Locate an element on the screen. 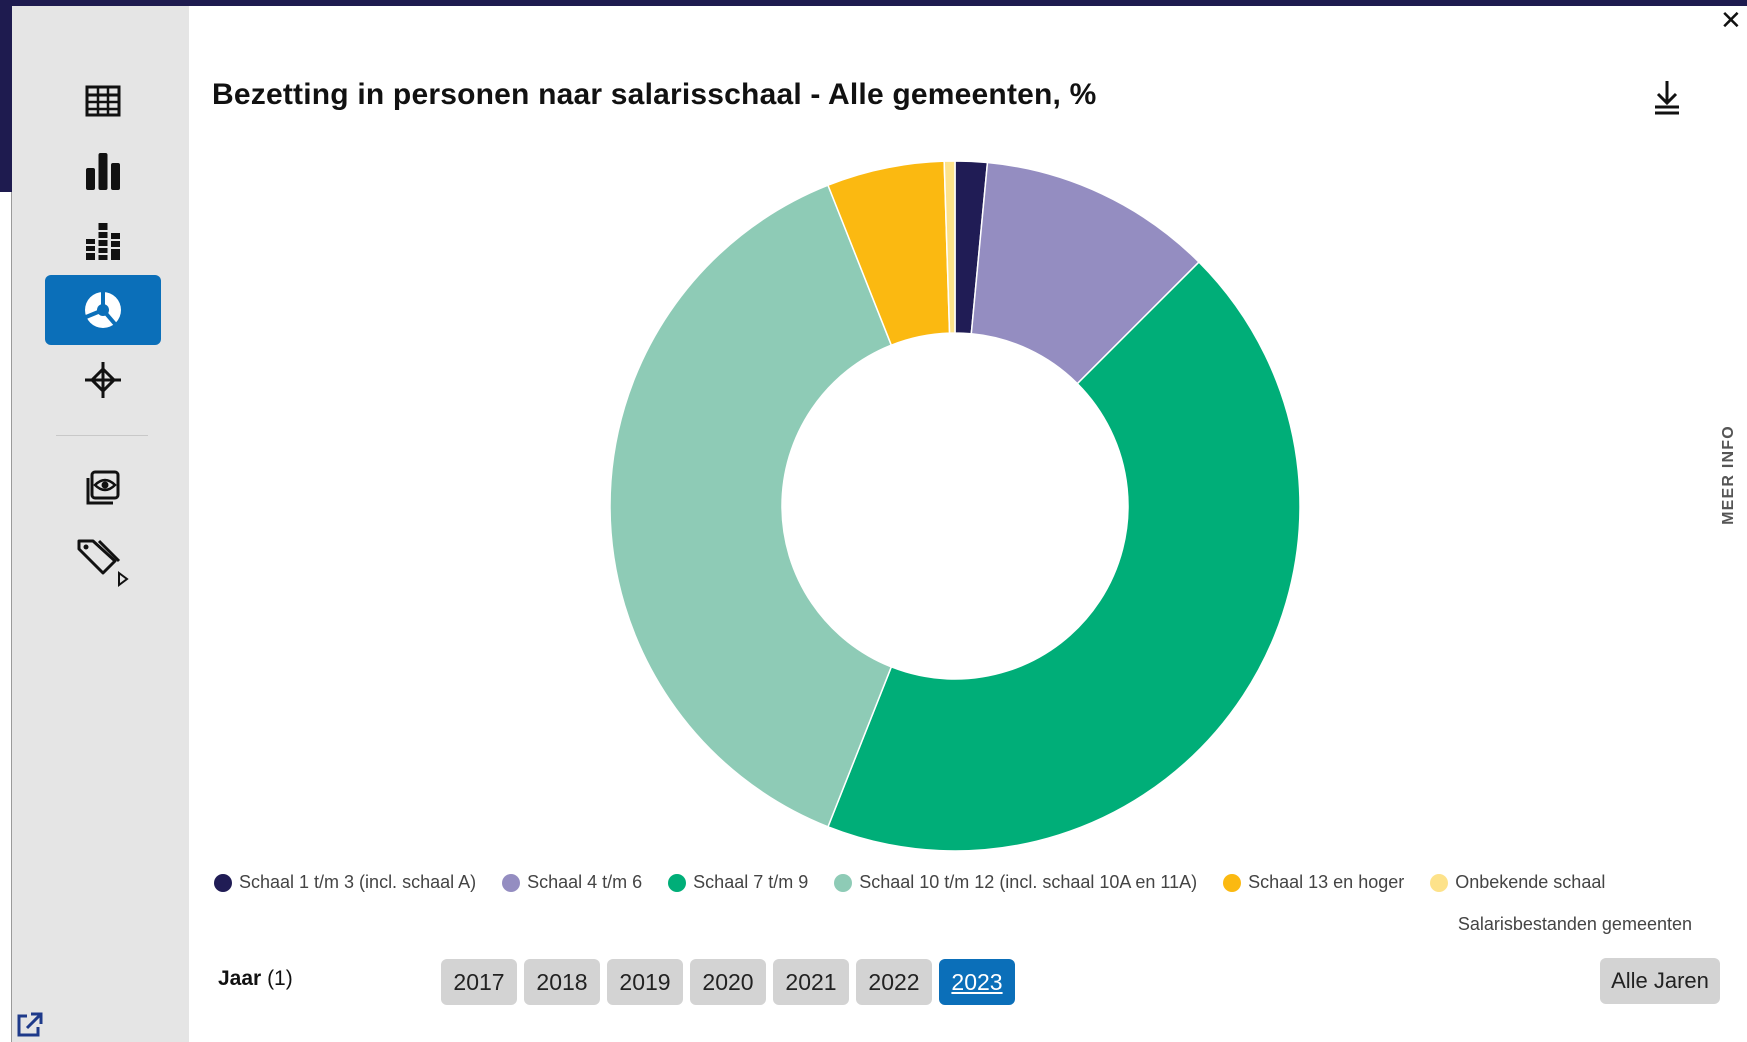 The width and height of the screenshot is (1747, 1042). chart-source: Salarisbestanden gemeenten is located at coordinates (1574, 924).